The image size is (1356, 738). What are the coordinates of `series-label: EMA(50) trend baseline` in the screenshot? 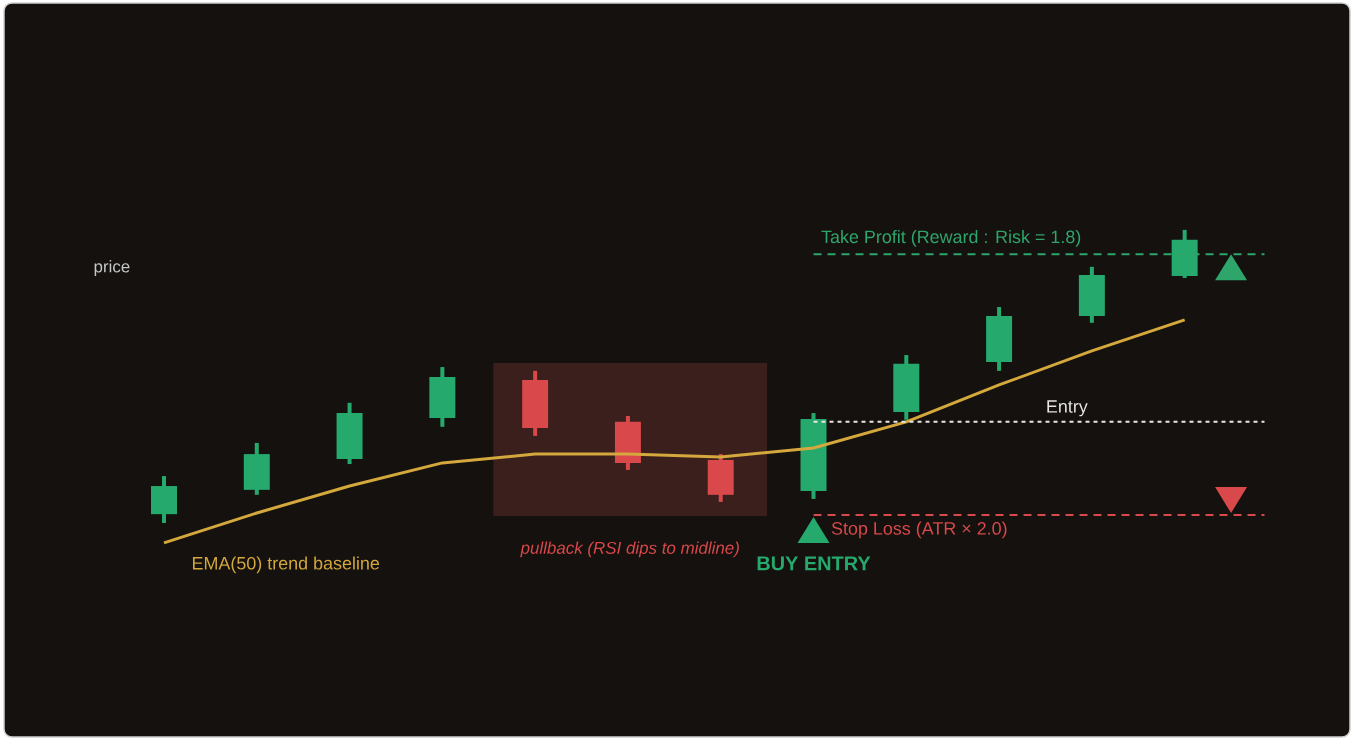 It's located at (286, 565).